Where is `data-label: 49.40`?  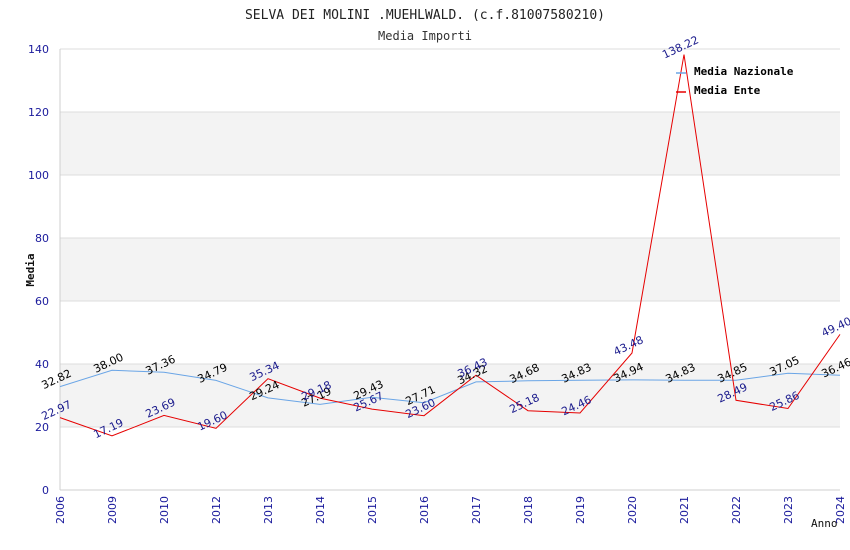
data-label: 49.40 is located at coordinates (834, 327).